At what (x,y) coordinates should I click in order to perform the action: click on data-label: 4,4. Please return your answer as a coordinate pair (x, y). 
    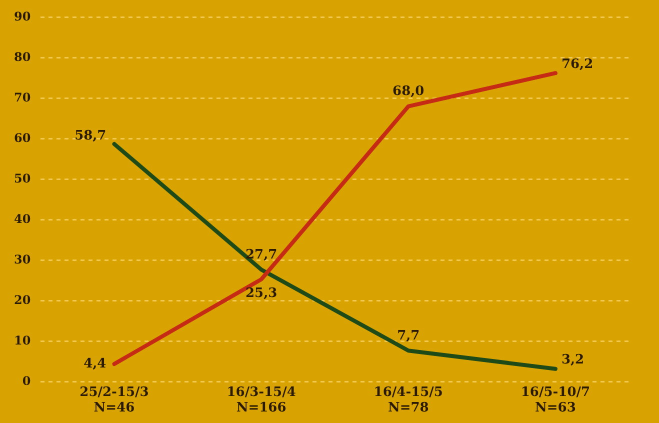
    Looking at the image, I should click on (95, 364).